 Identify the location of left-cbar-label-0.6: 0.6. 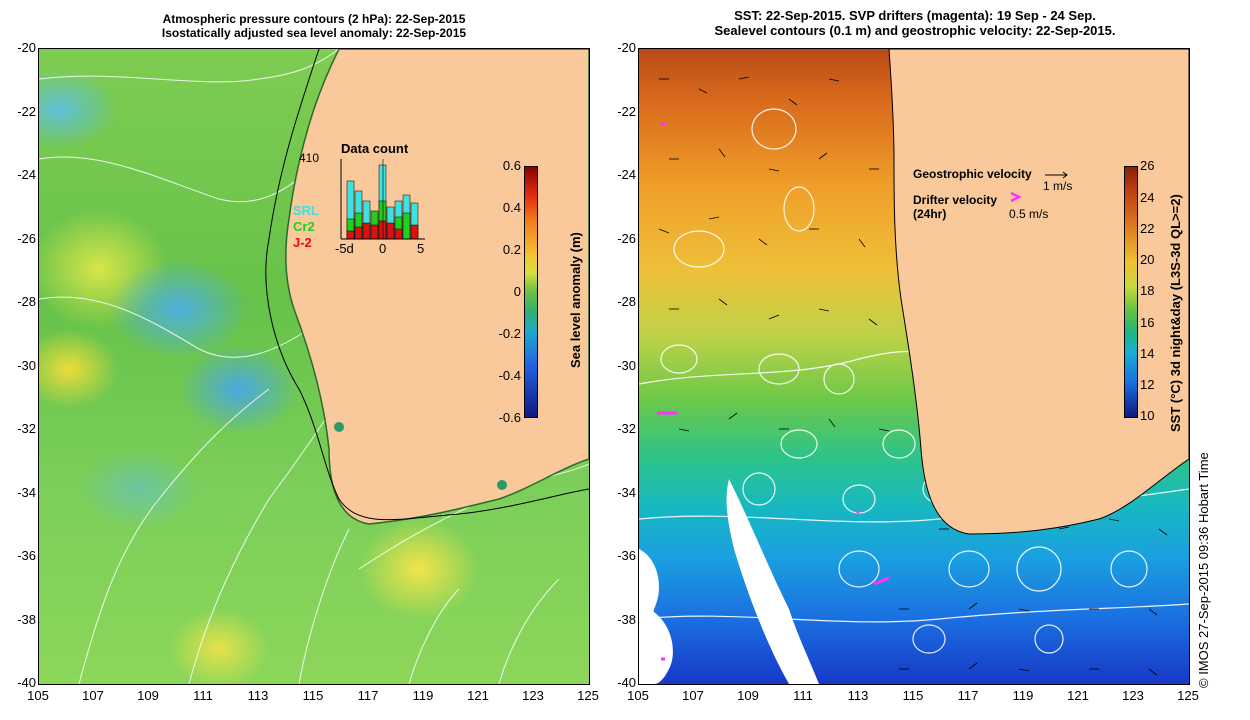
(511, 165).